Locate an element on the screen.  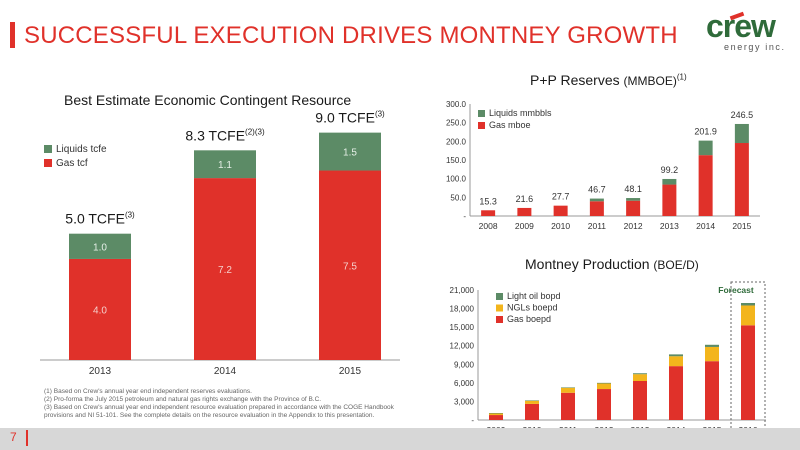
reserves-total-label: 48.1 is located at coordinates (633, 189).